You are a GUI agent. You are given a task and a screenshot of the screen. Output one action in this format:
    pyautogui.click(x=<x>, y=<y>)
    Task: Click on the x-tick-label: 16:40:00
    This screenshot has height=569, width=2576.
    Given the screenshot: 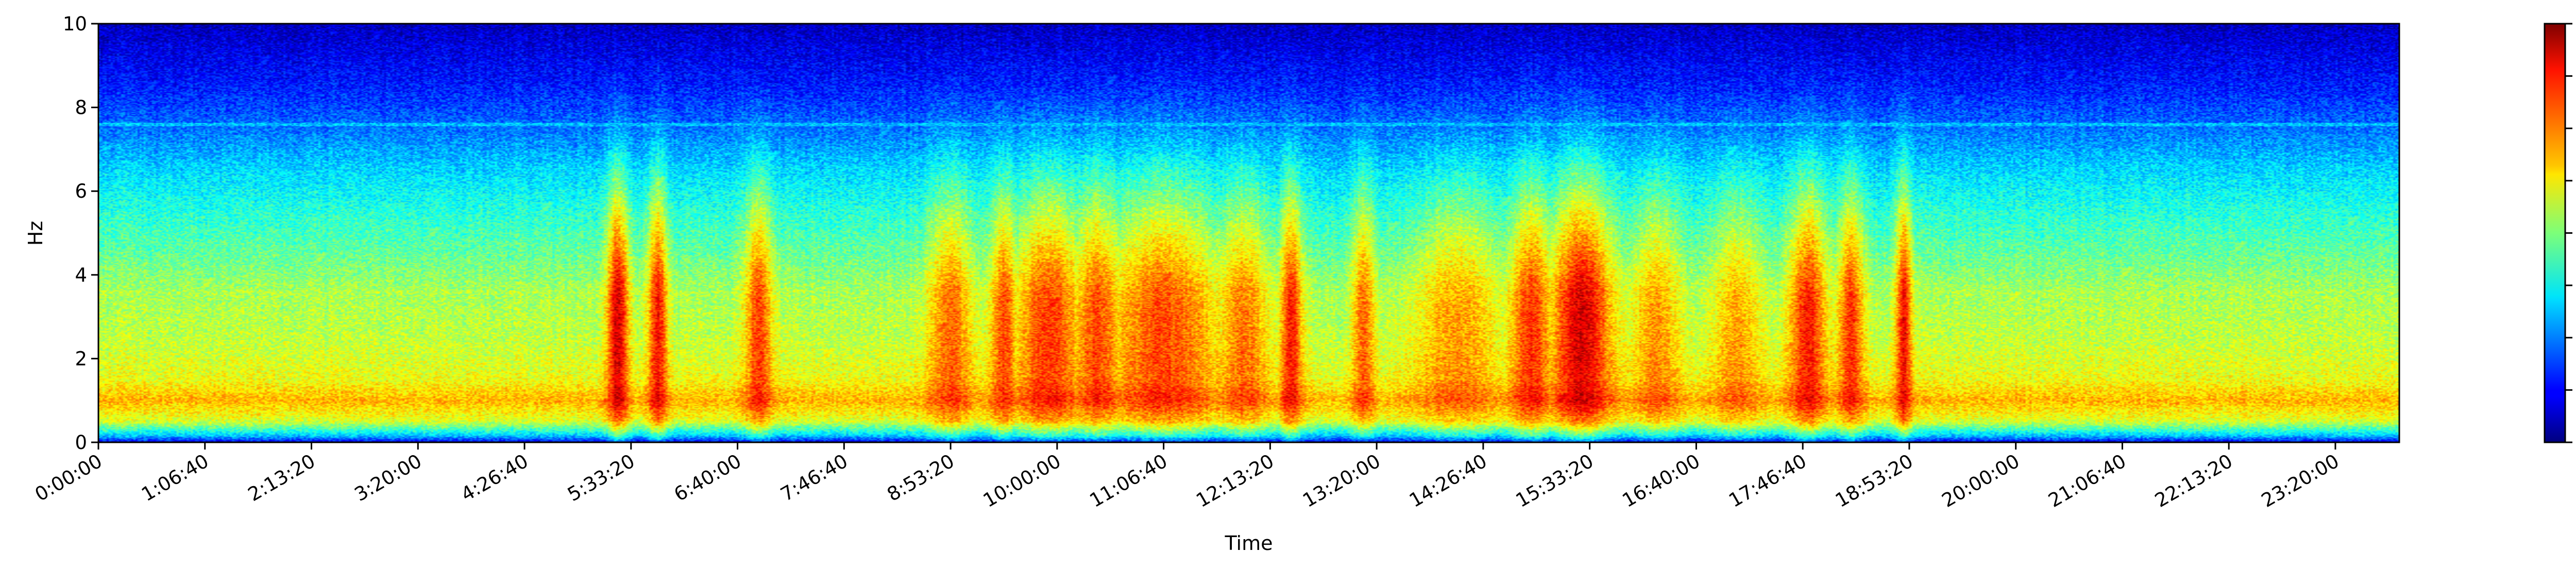 What is the action you would take?
    pyautogui.click(x=1660, y=481)
    